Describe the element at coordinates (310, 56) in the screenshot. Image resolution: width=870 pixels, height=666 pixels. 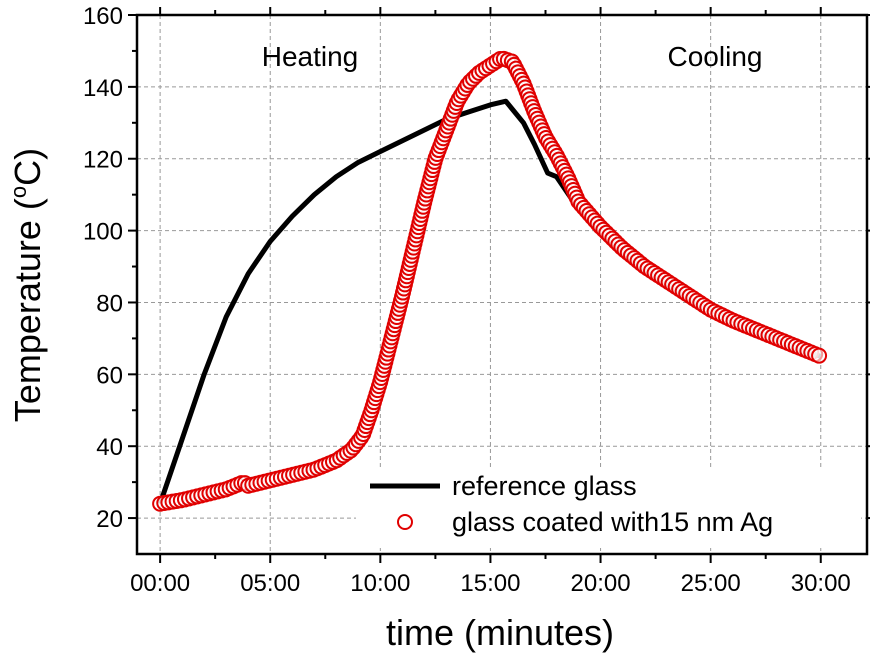
I see `annotation-heating: Heating` at that location.